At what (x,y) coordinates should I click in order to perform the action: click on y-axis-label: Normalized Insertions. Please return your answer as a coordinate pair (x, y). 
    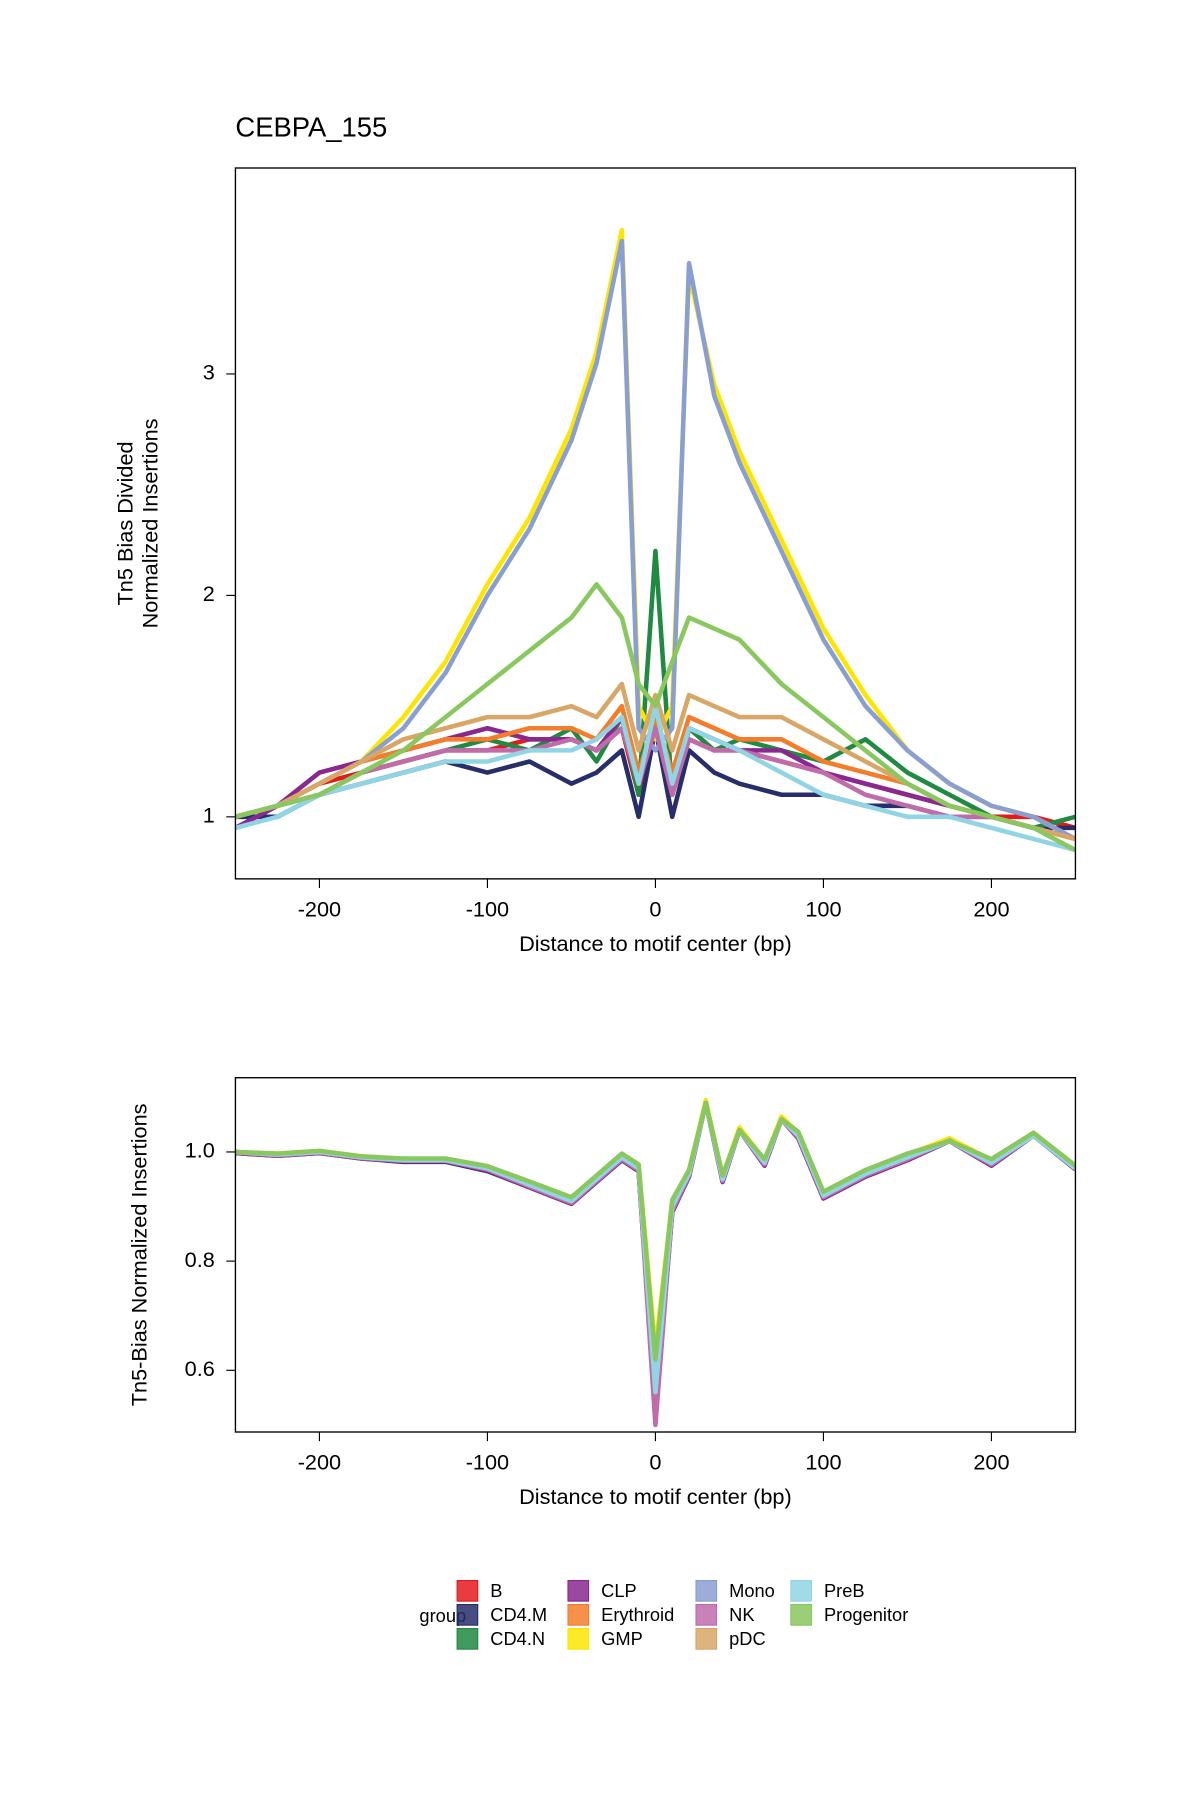
    Looking at the image, I should click on (150, 523).